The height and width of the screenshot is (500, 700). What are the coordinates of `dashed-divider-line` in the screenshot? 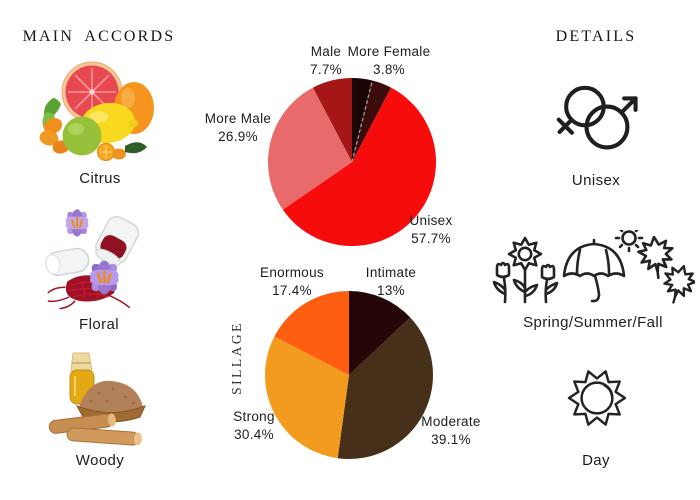 It's located at (362, 121).